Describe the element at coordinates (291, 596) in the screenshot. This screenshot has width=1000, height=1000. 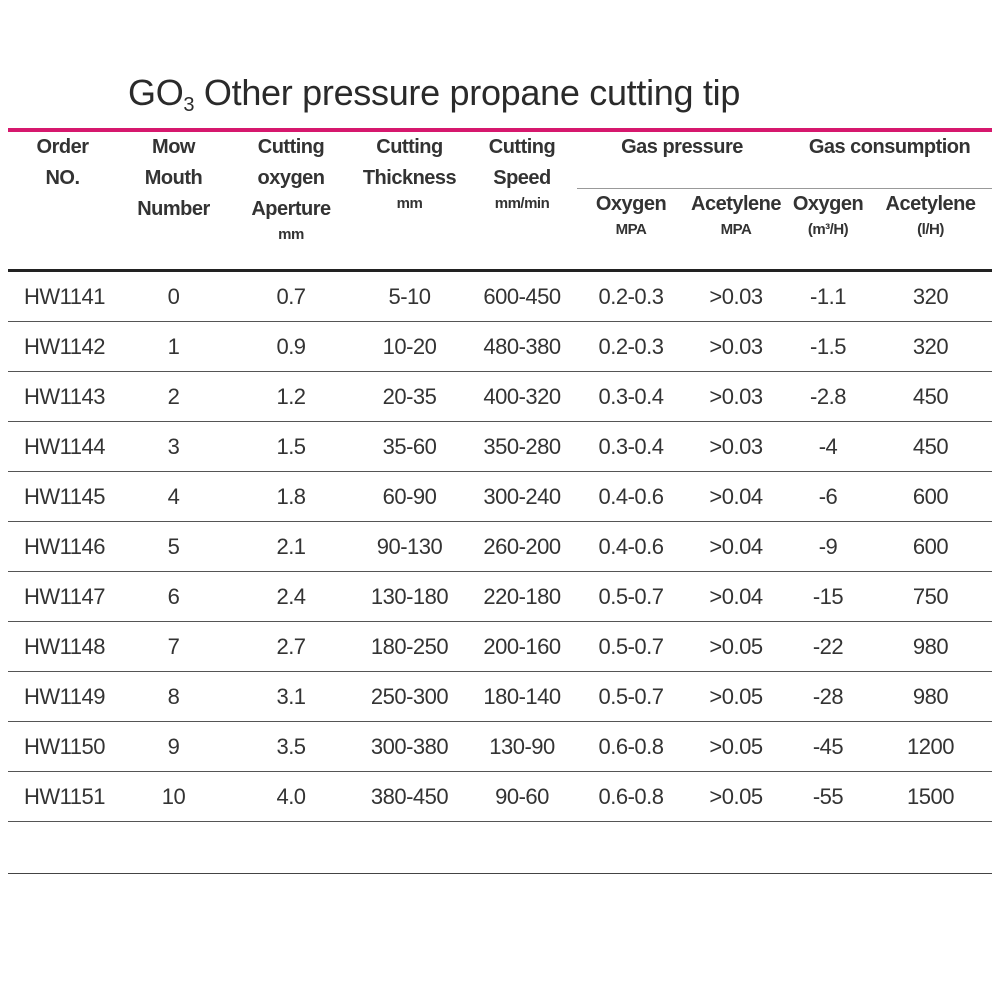
I see `cell-oxygen-aperture: 2.4` at that location.